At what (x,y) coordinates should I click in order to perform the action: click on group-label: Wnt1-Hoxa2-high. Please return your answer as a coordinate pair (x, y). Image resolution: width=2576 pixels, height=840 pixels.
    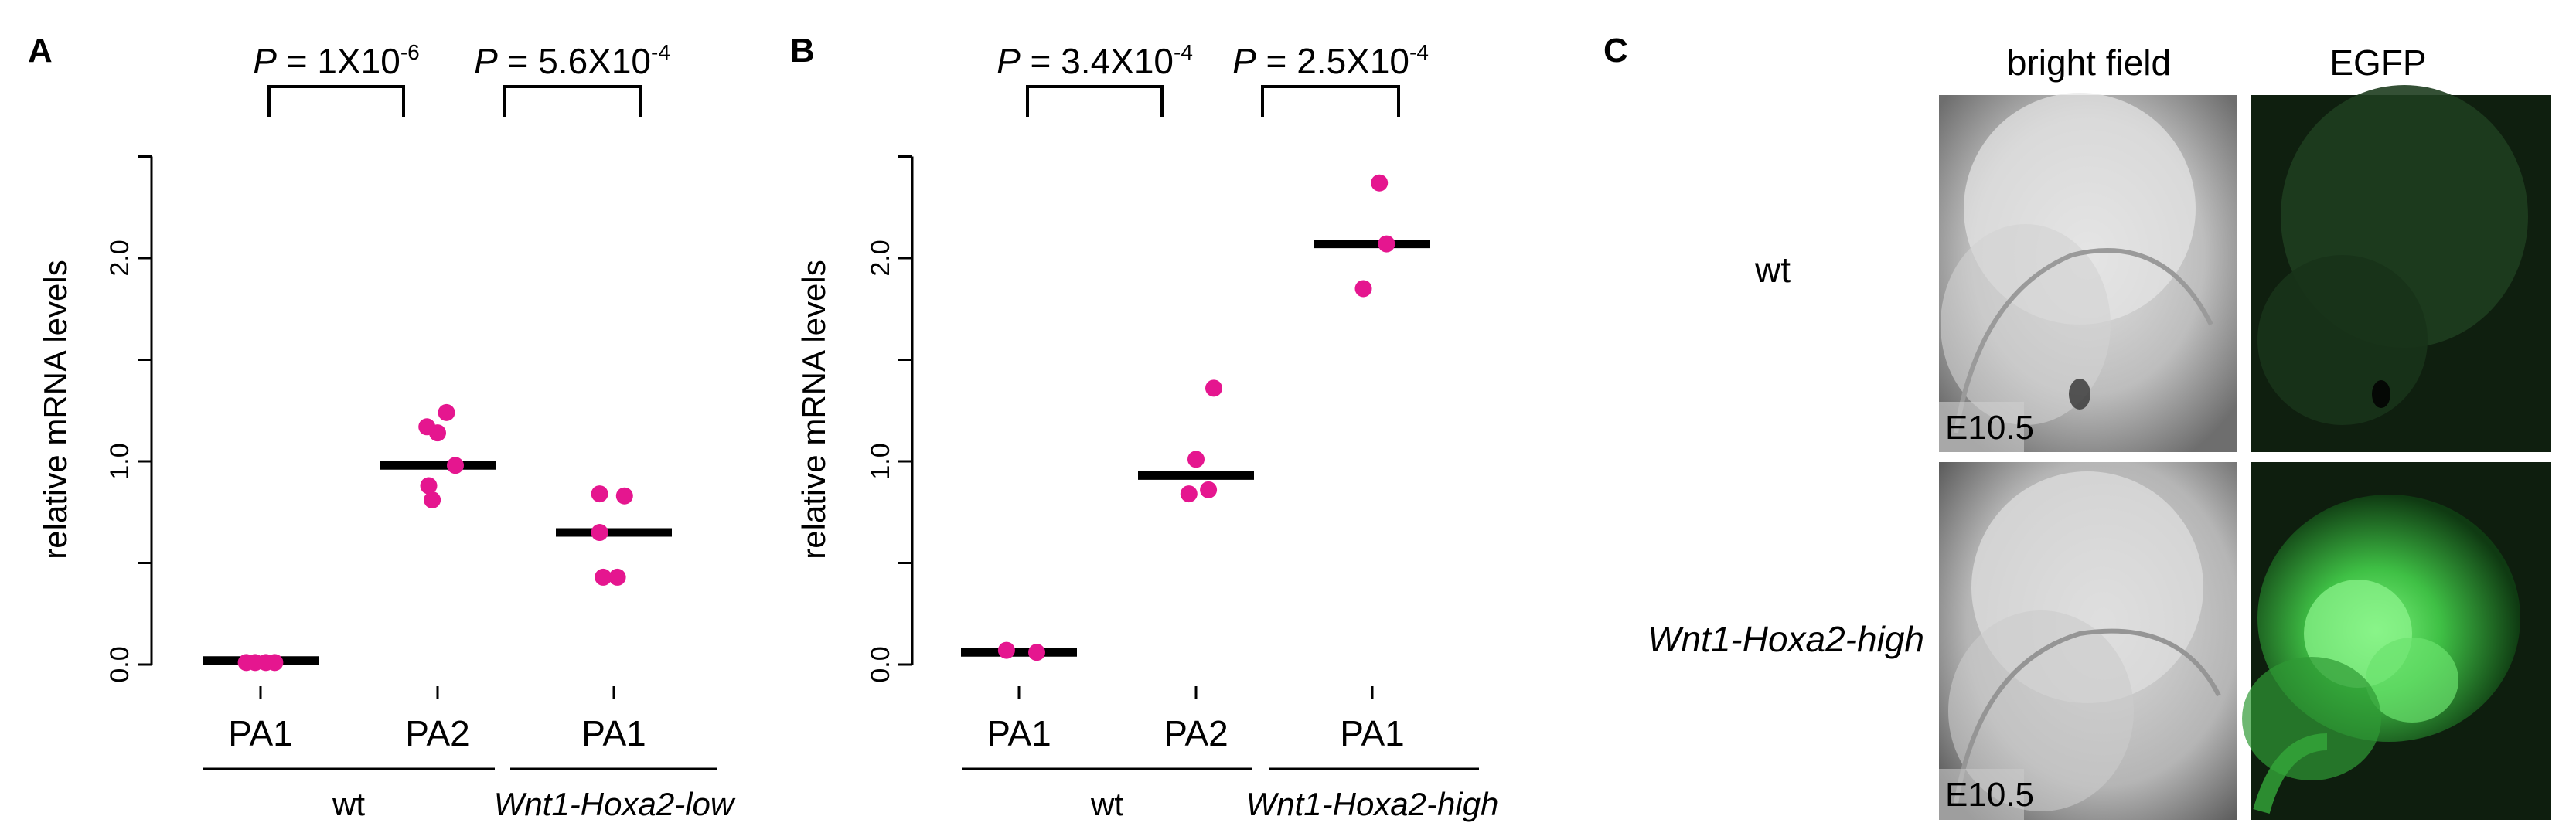
    Looking at the image, I should click on (1372, 804).